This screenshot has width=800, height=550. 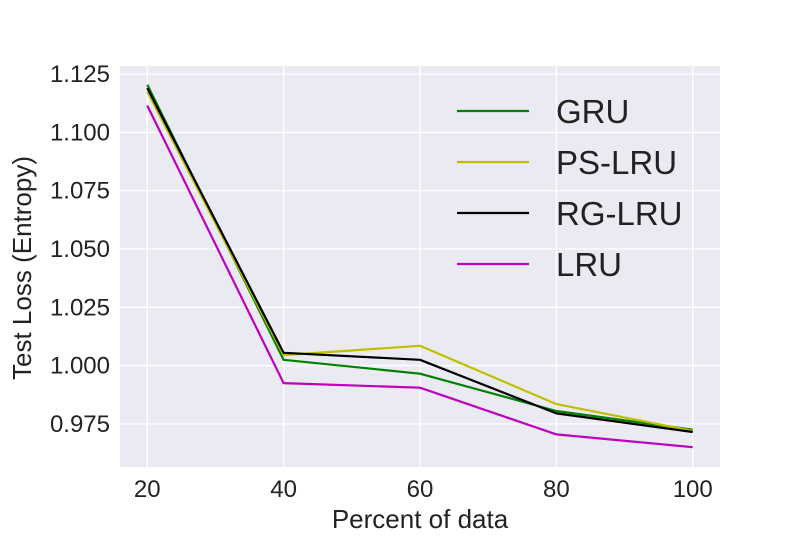 I want to click on x-tick-label: 60, so click(x=420, y=489).